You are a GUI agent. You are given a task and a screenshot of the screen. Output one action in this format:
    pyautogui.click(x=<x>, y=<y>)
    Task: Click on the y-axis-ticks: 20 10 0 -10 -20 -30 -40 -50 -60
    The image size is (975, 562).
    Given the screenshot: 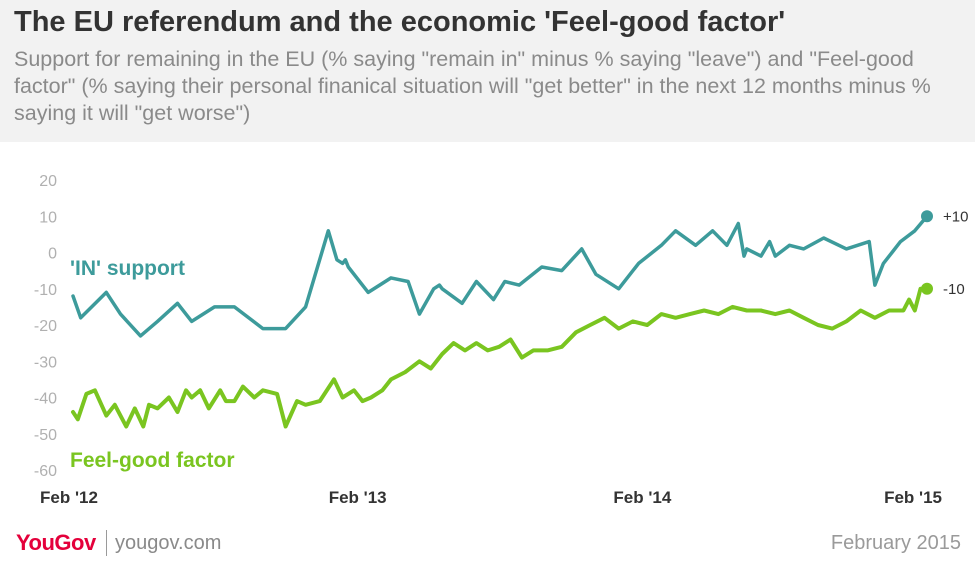 What is the action you would take?
    pyautogui.click(x=45, y=326)
    